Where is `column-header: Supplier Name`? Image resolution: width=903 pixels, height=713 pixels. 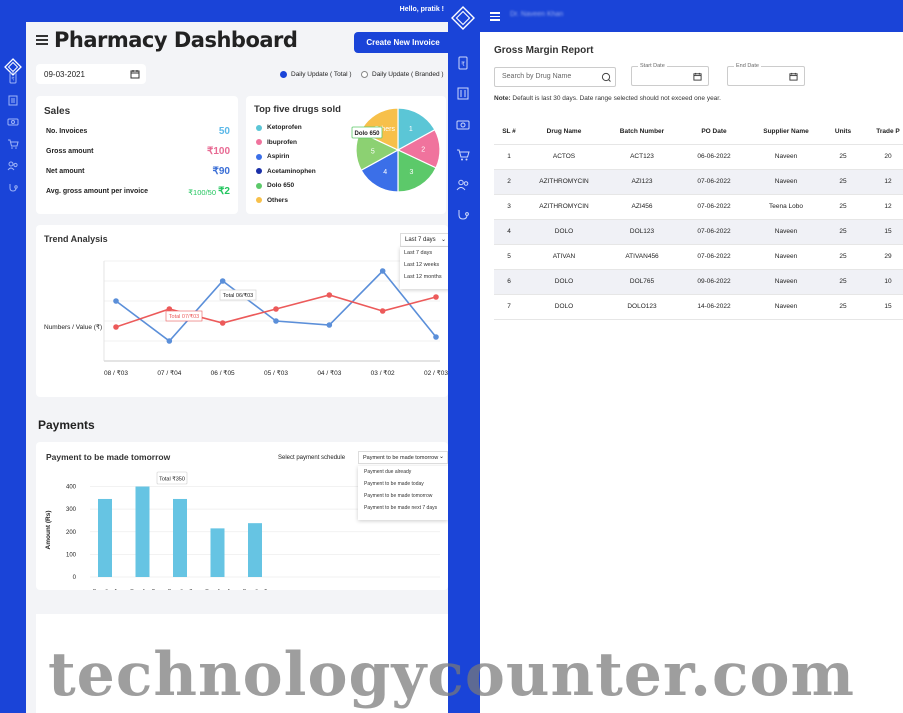 column-header: Supplier Name is located at coordinates (786, 132).